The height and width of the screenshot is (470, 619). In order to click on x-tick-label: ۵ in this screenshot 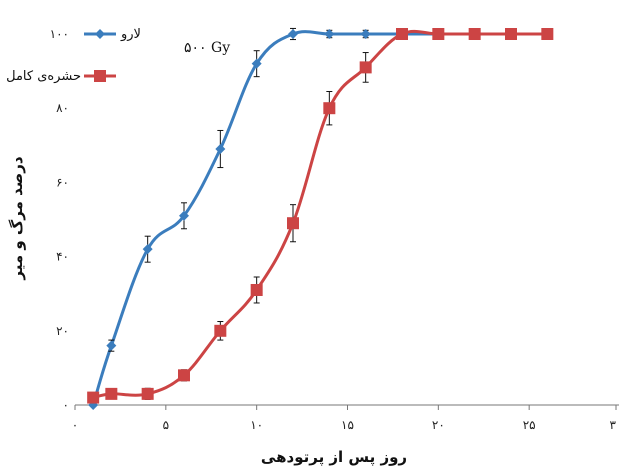, I will do `click(166, 425)`.